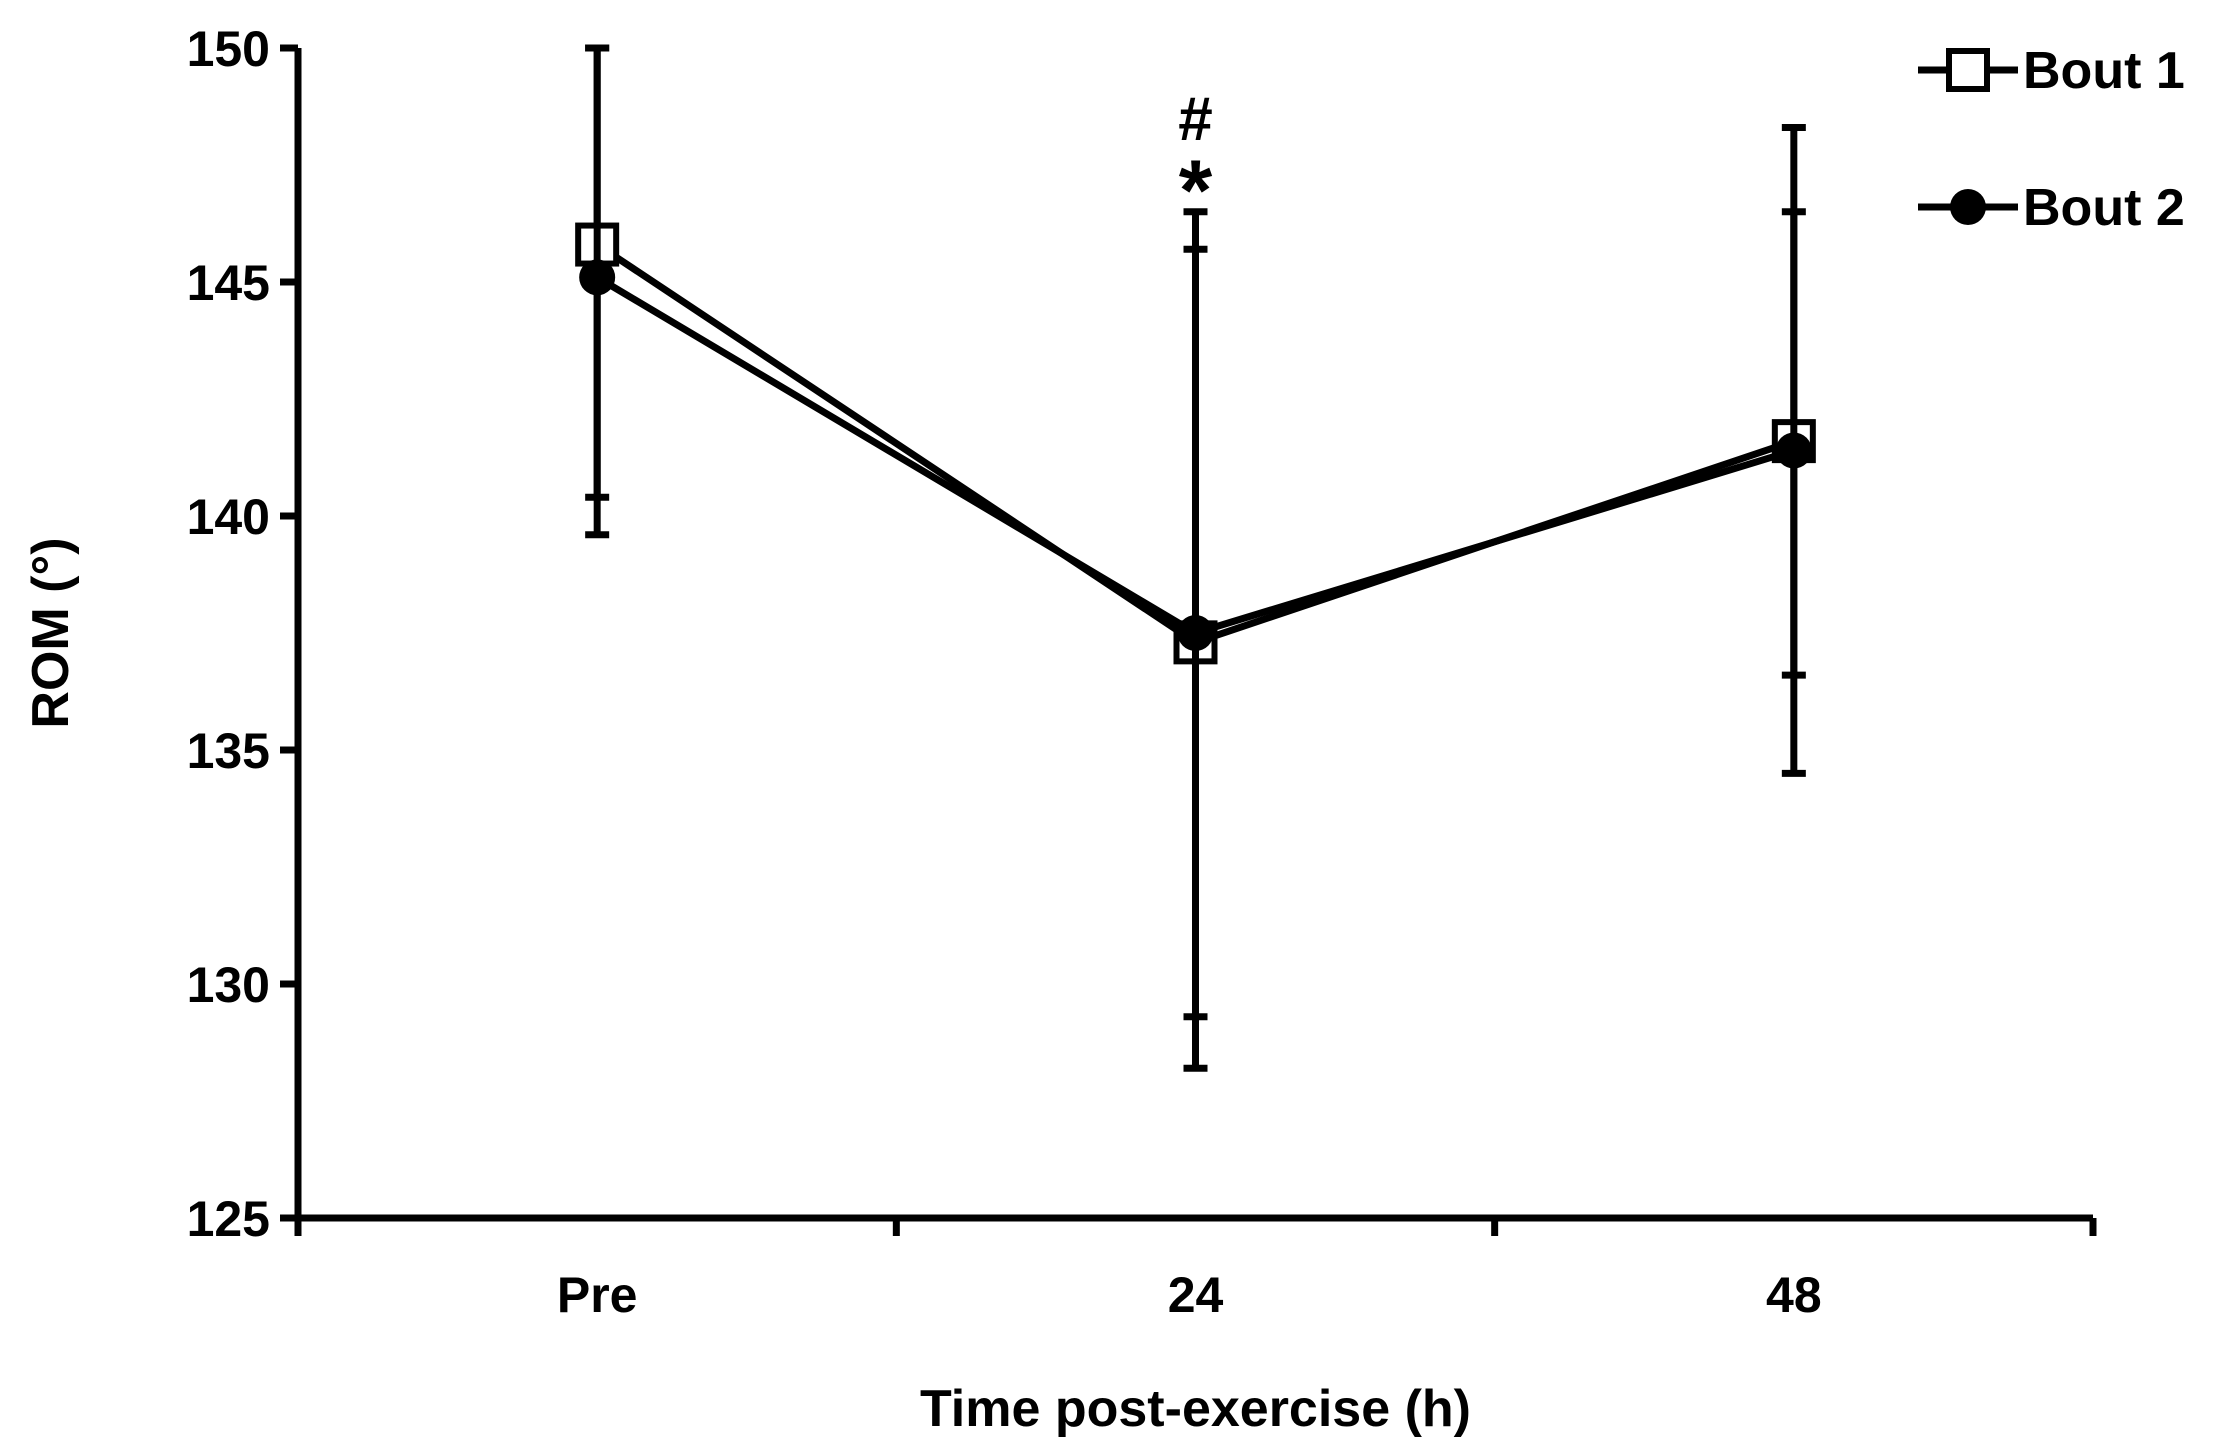 This screenshot has height=1453, width=2230. Describe the element at coordinates (2051, 139) in the screenshot. I see `legend: Bout 1 Bout 2` at that location.